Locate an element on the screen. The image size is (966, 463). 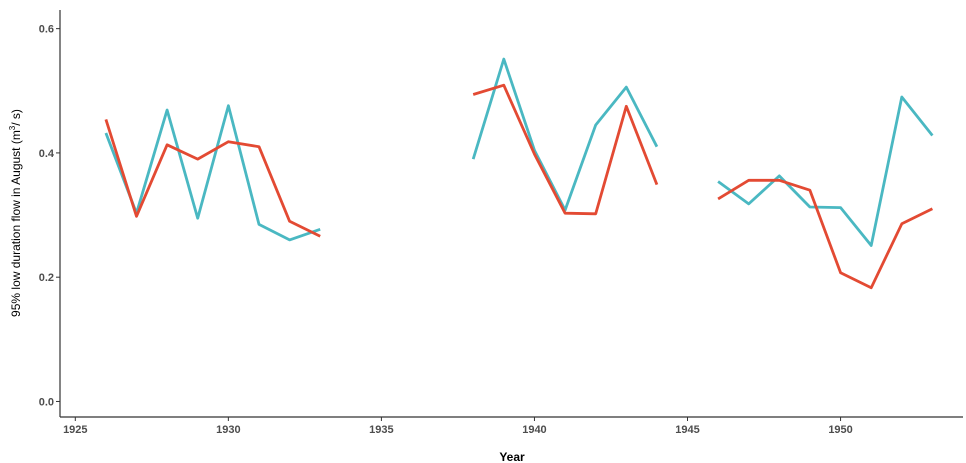
y-axis-title: 95% low duration flow in August (m3/ s) is located at coordinates (15, 213).